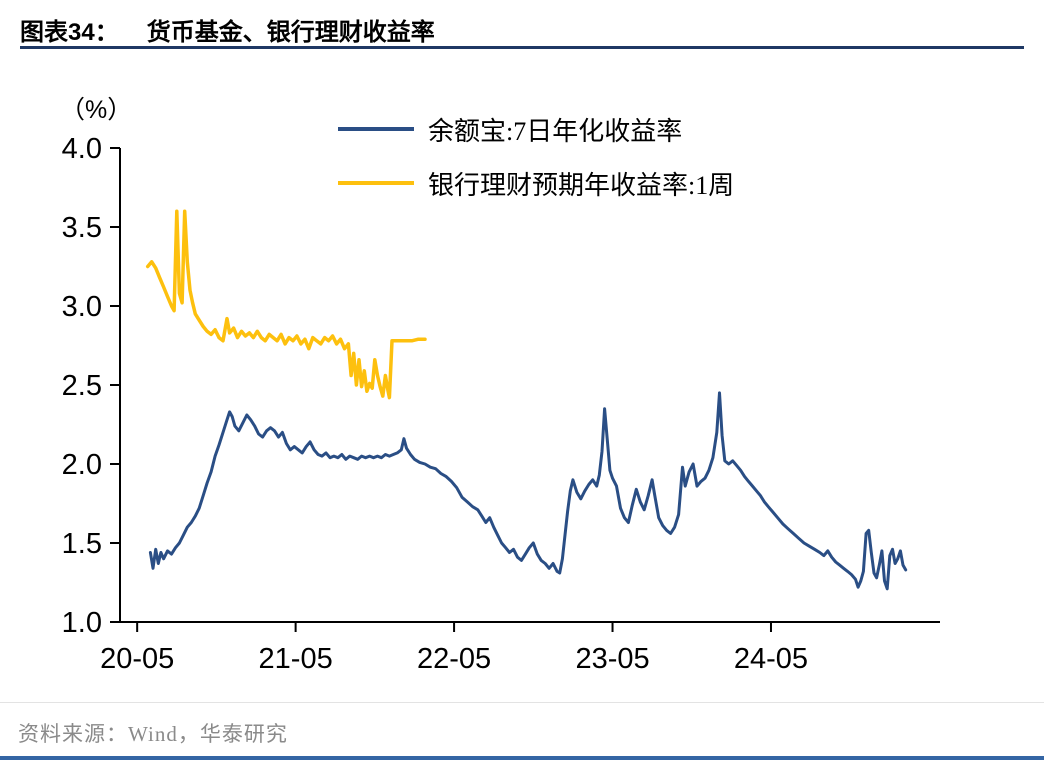  Describe the element at coordinates (82, 544) in the screenshot. I see `svg-text: 1.5` at that location.